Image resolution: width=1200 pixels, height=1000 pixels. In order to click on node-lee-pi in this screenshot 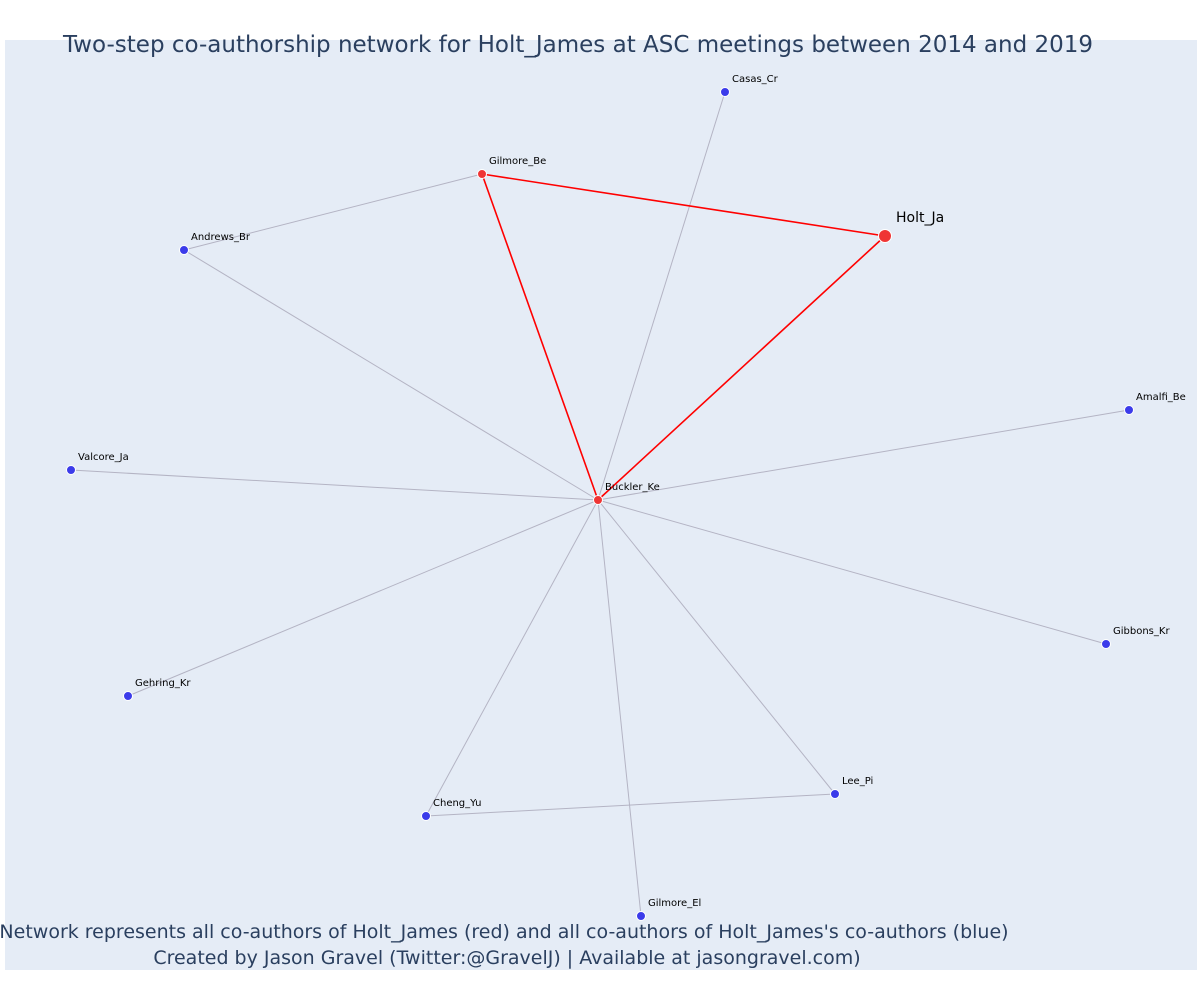, I will do `click(835, 794)`.